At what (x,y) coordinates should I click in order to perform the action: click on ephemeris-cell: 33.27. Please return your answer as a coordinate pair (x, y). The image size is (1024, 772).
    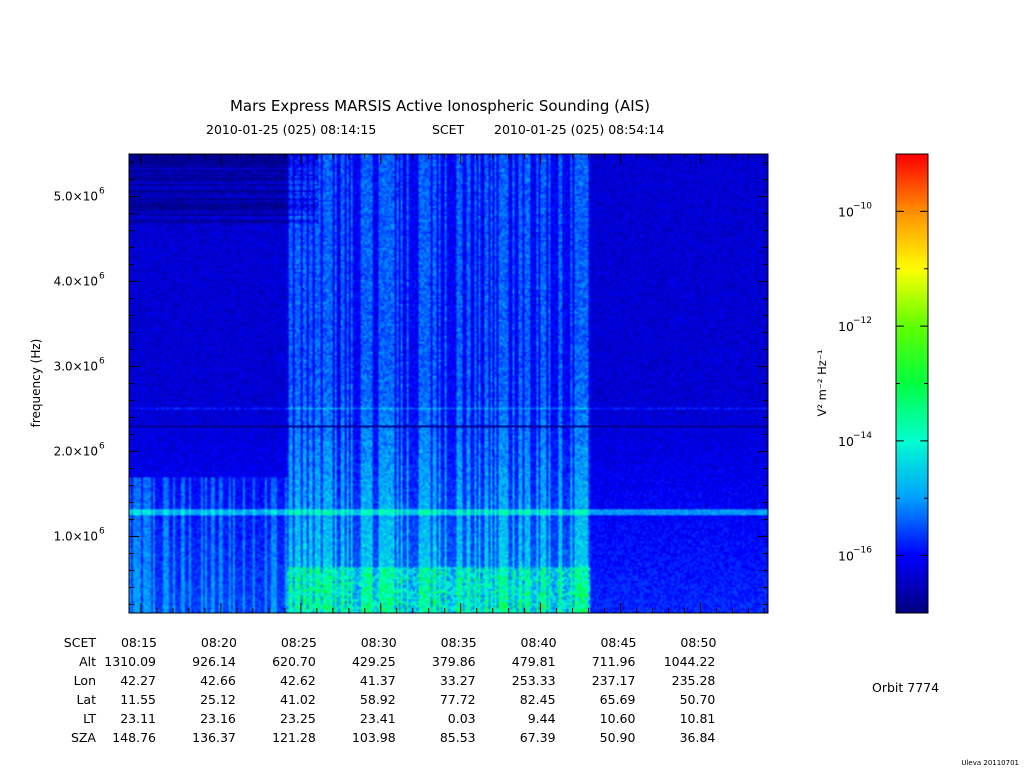
    Looking at the image, I should click on (458, 680).